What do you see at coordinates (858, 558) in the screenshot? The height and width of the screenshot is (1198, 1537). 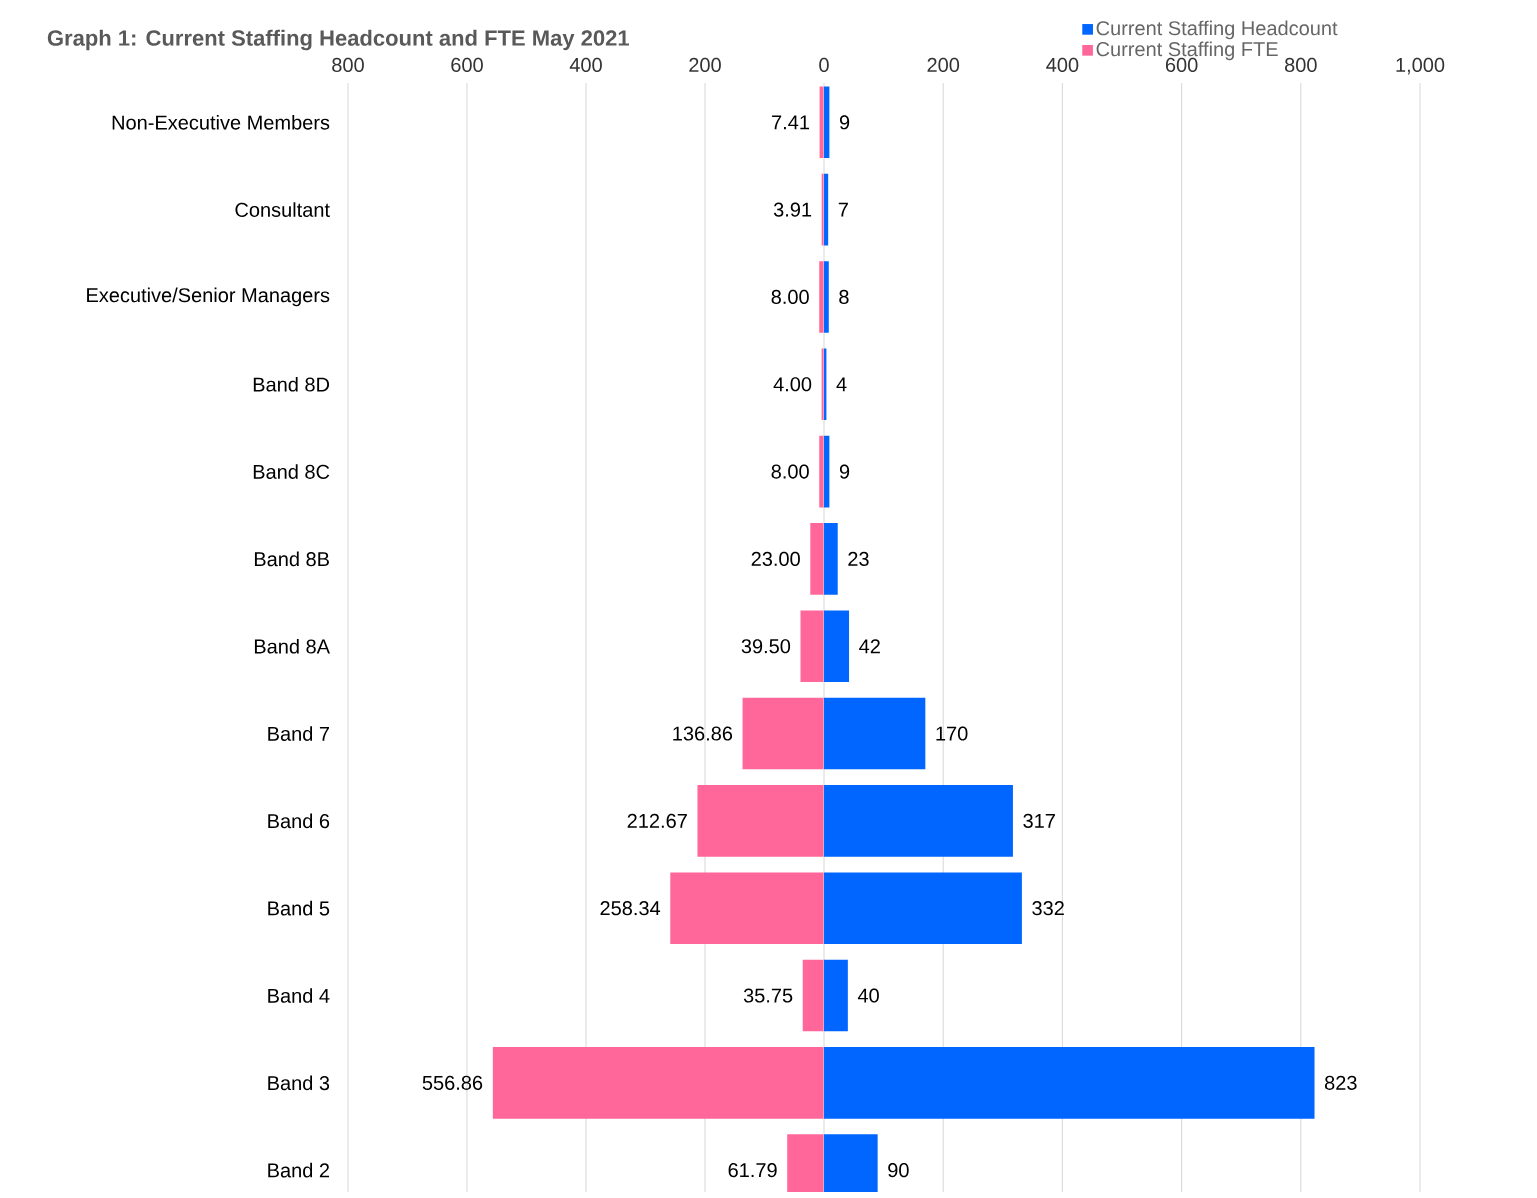 I see `data-label: 23` at bounding box center [858, 558].